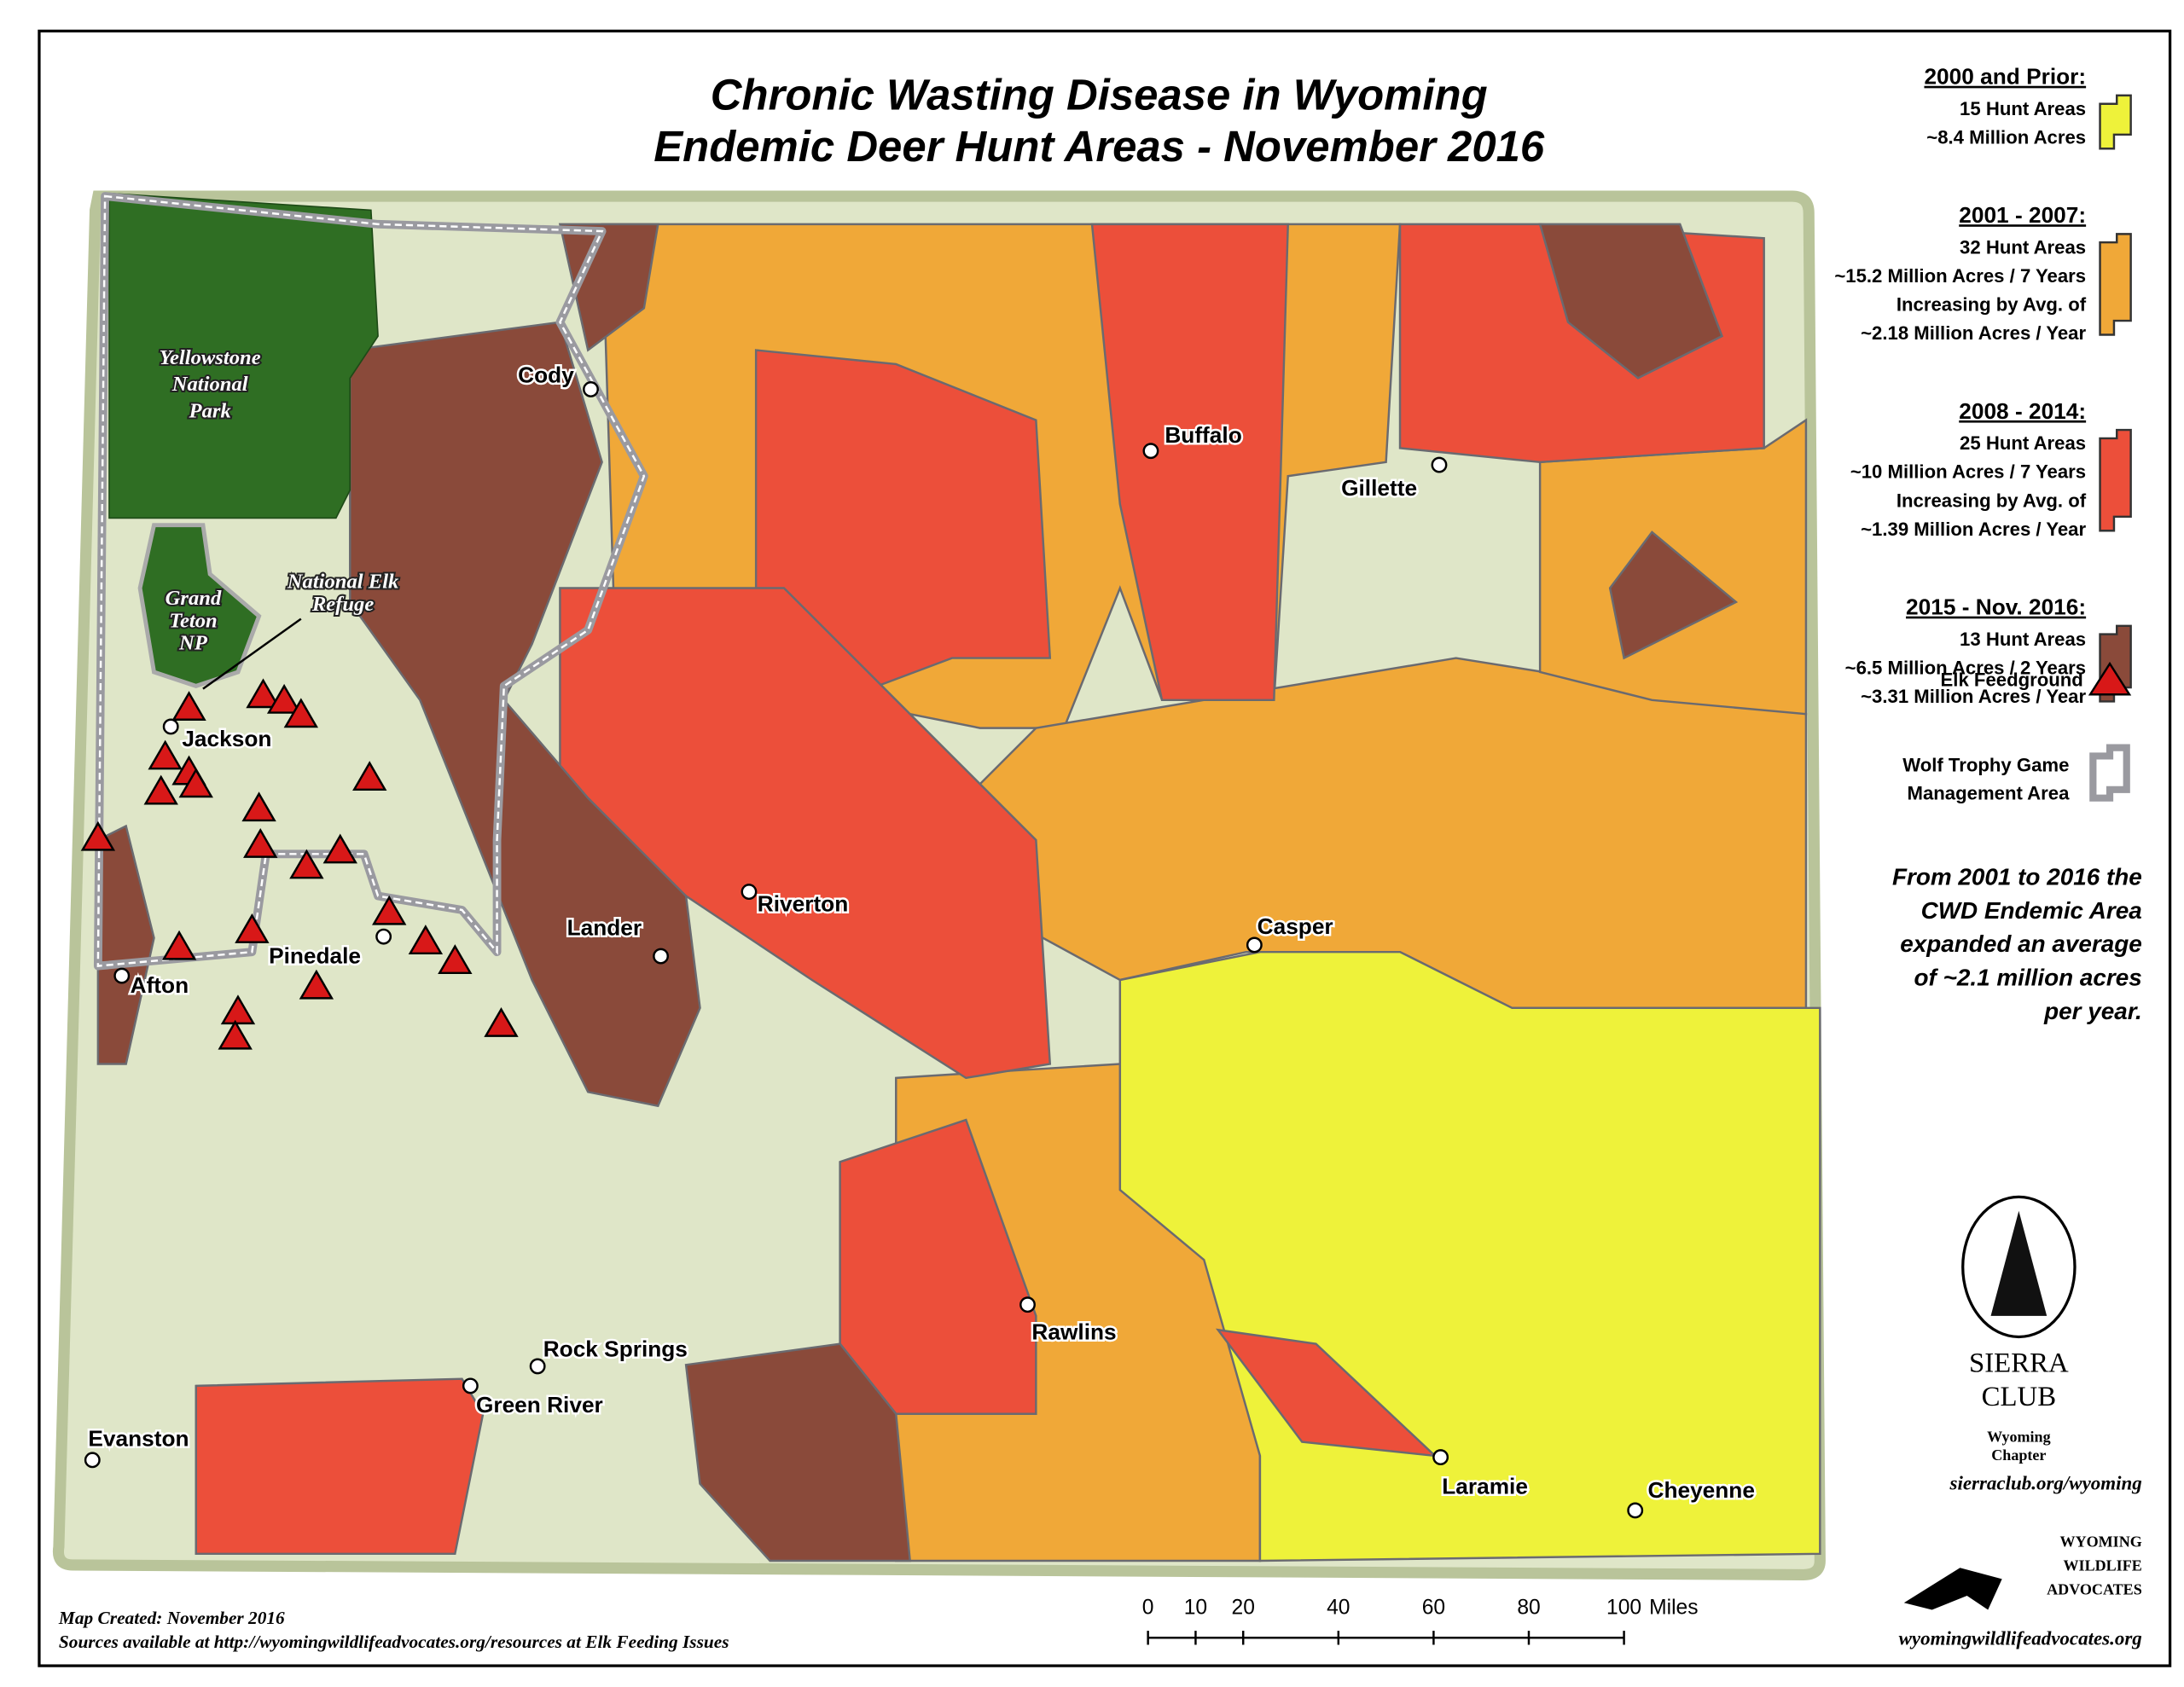 This screenshot has width=2184, height=1687. I want to click on legend-heading: 2015 - Nov. 2016:, so click(1996, 607).